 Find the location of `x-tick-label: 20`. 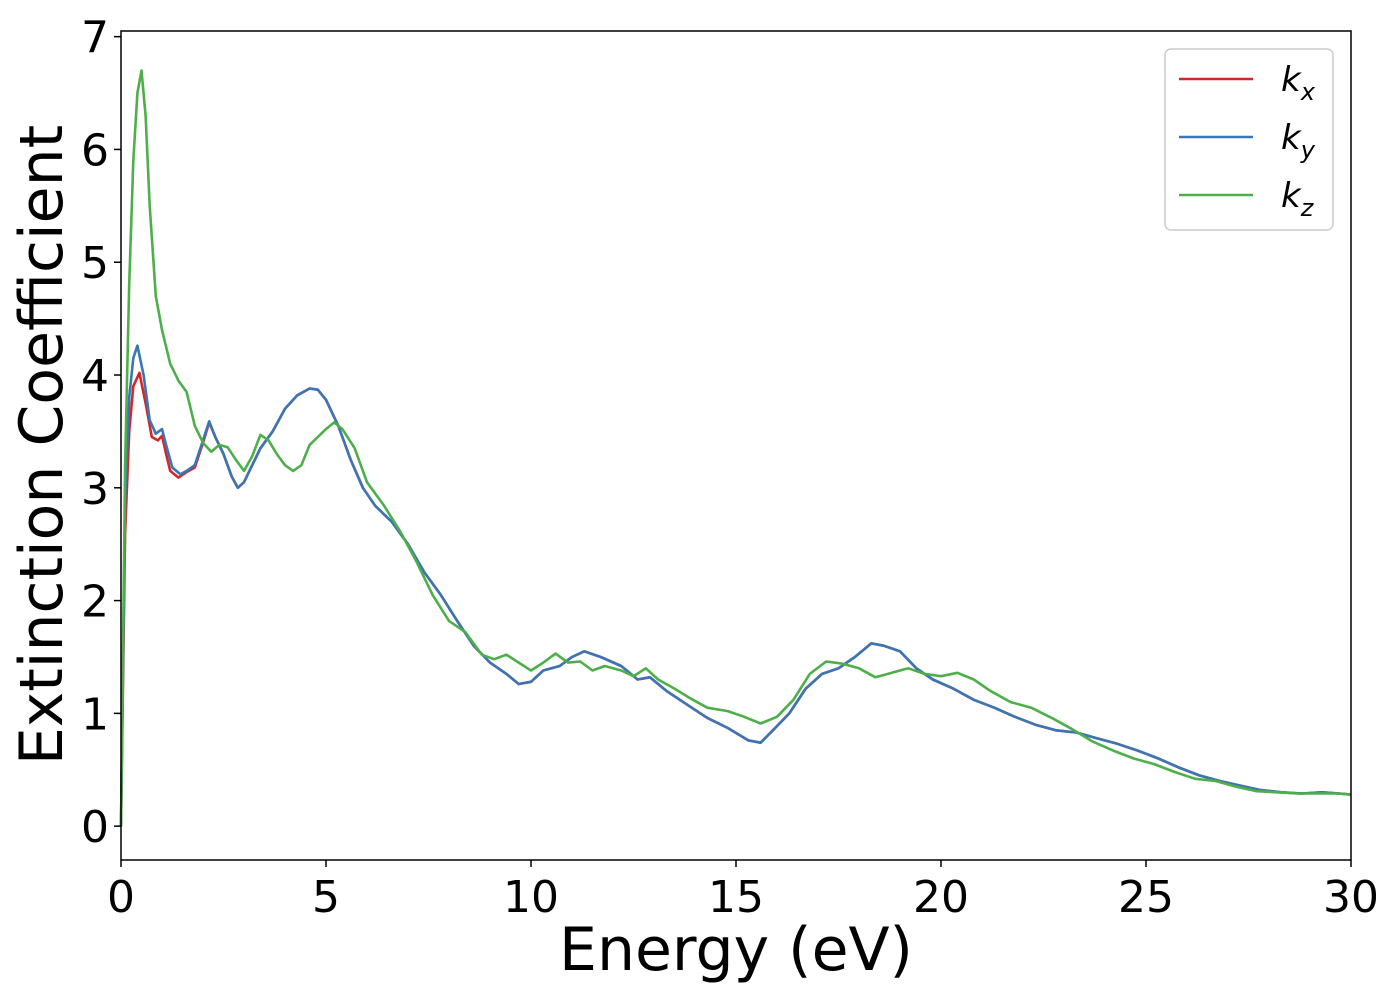

x-tick-label: 20 is located at coordinates (941, 897).